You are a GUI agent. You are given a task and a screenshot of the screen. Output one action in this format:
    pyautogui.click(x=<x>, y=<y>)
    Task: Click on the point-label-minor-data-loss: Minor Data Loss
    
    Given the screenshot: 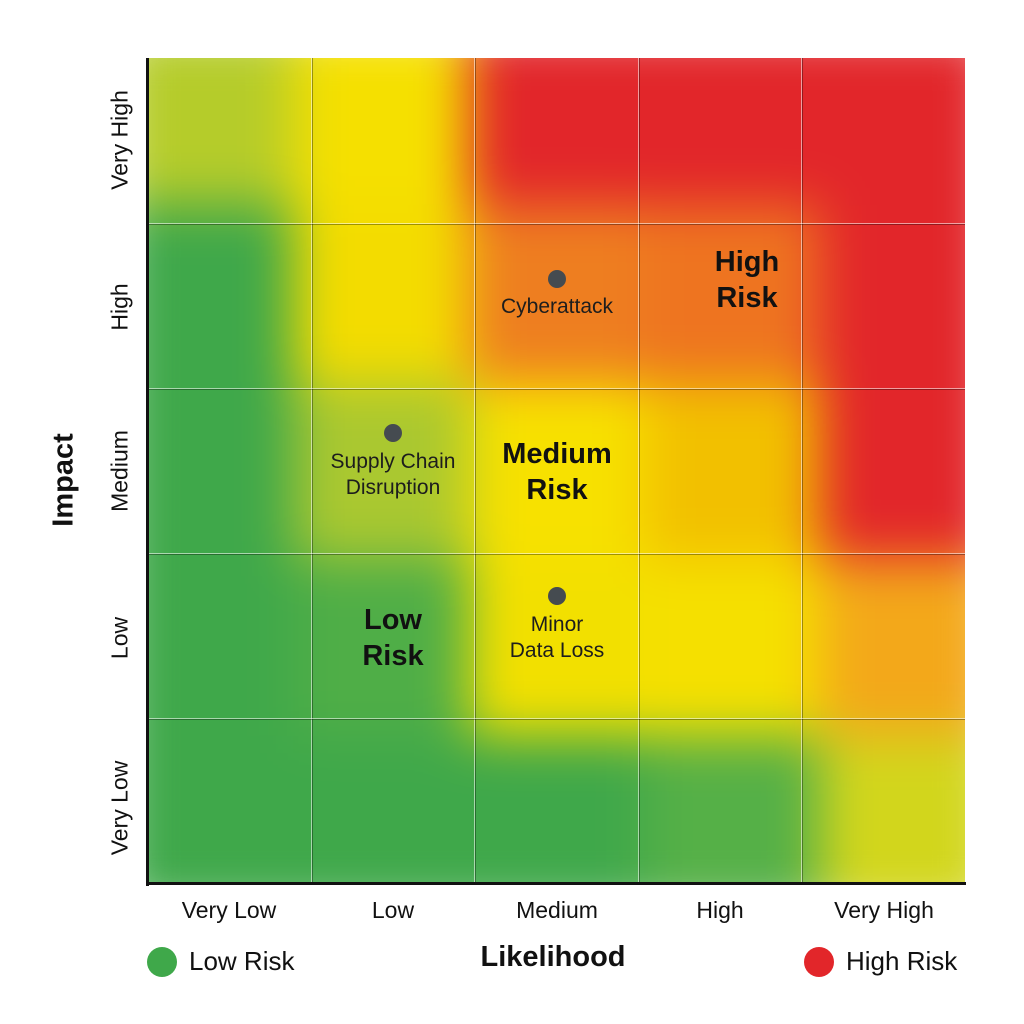 What is the action you would take?
    pyautogui.click(x=557, y=637)
    